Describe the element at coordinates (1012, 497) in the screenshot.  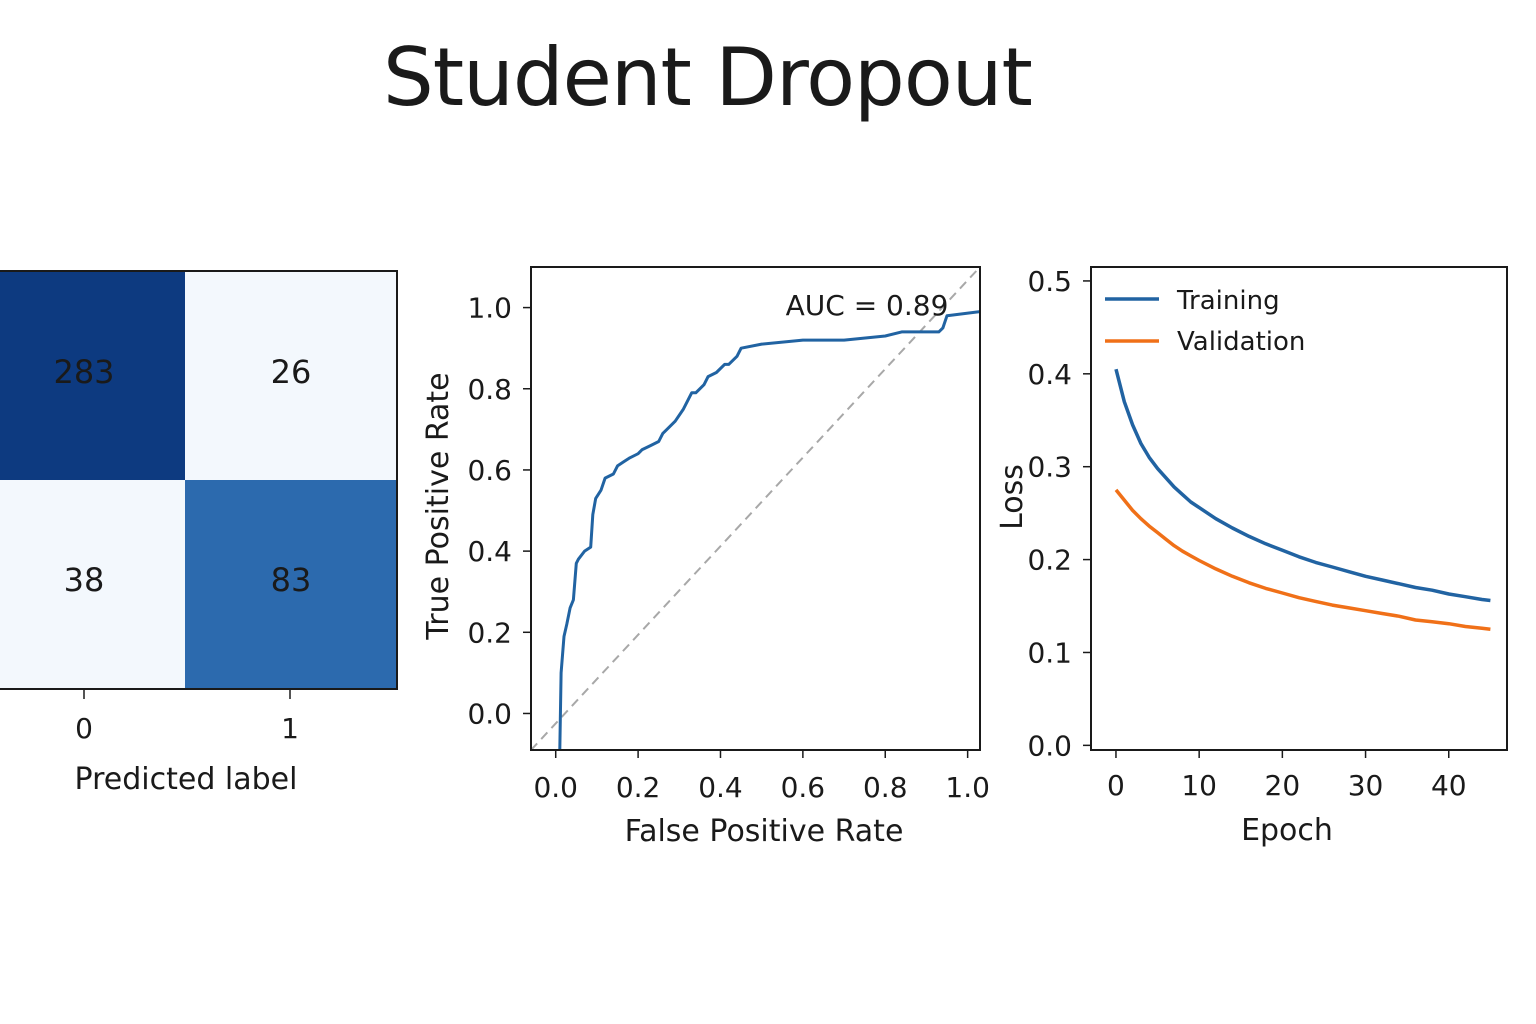
I see `loss-y-axis-label: Loss` at that location.